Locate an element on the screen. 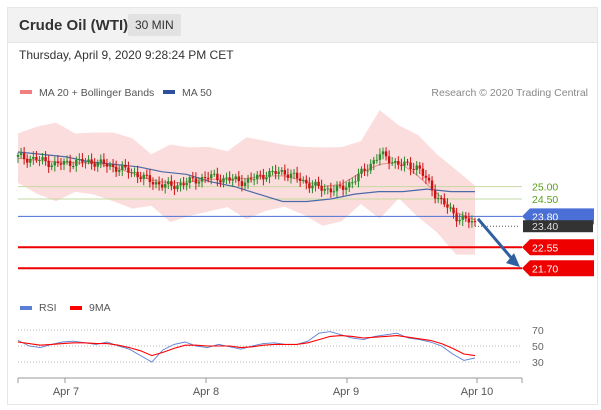 The width and height of the screenshot is (601, 410). level-label-resistance: 24.50 is located at coordinates (545, 200).